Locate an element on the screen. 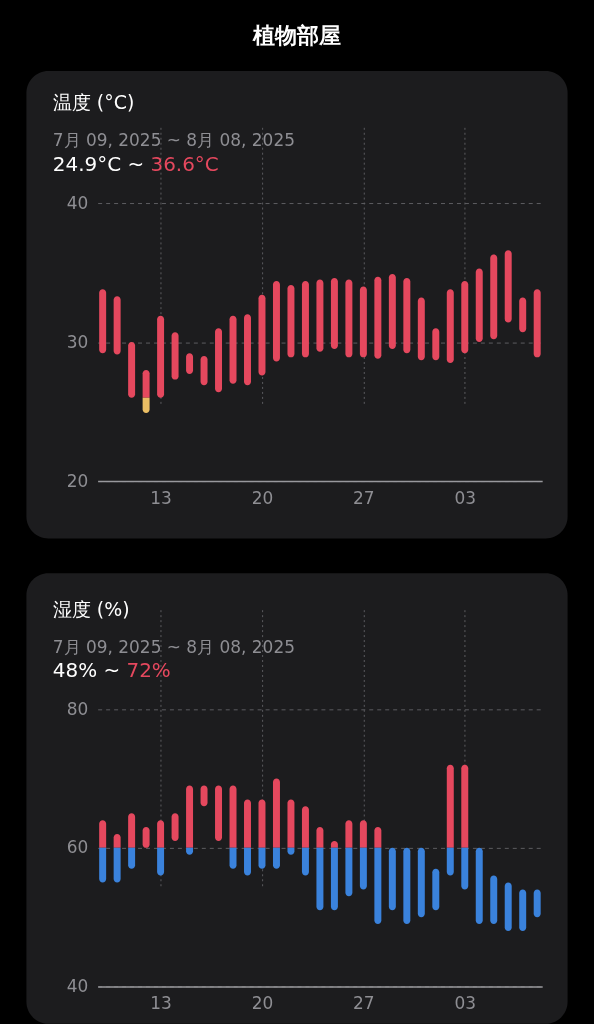  text: 48% ~ is located at coordinates (86, 671).